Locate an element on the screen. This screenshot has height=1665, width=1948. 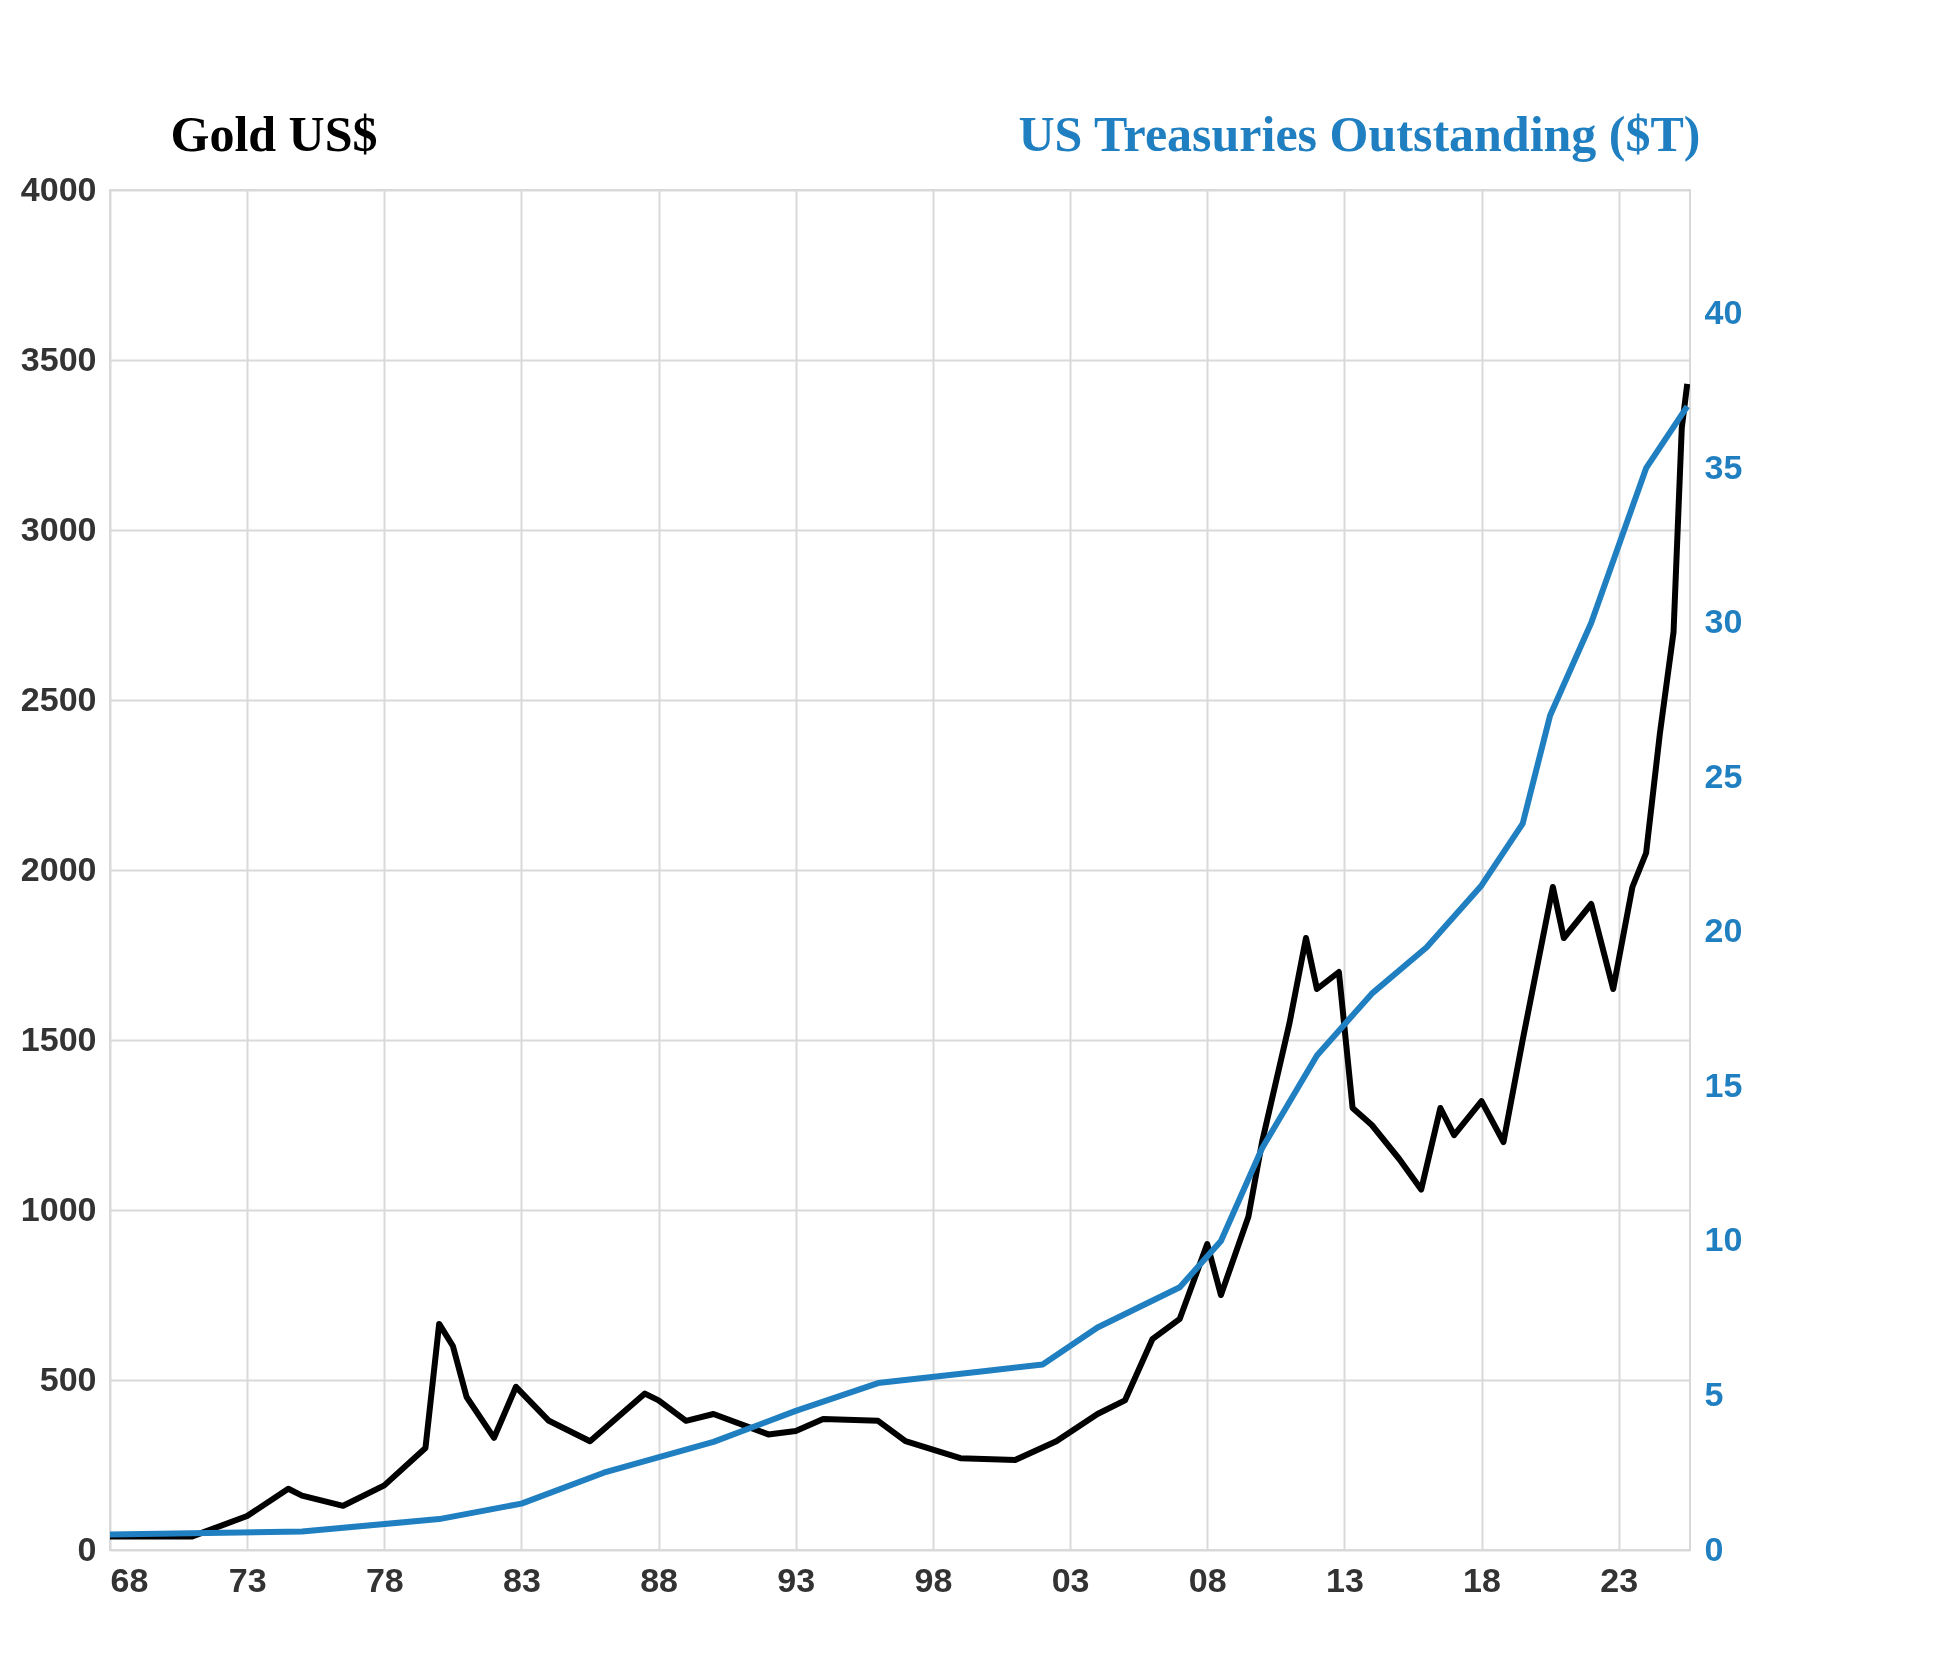
x-tick-label: 78 is located at coordinates (384, 1579).